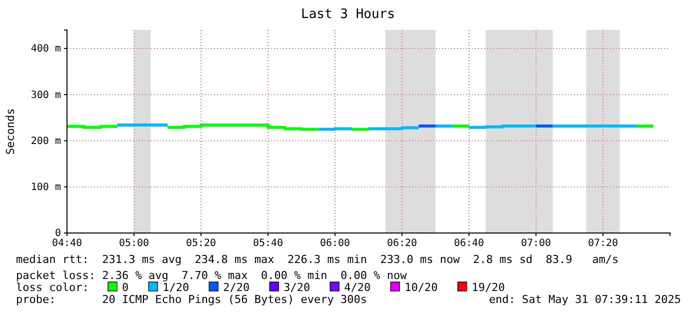  Describe the element at coordinates (335, 244) in the screenshot. I see `x-tick-label: 06:00` at that location.